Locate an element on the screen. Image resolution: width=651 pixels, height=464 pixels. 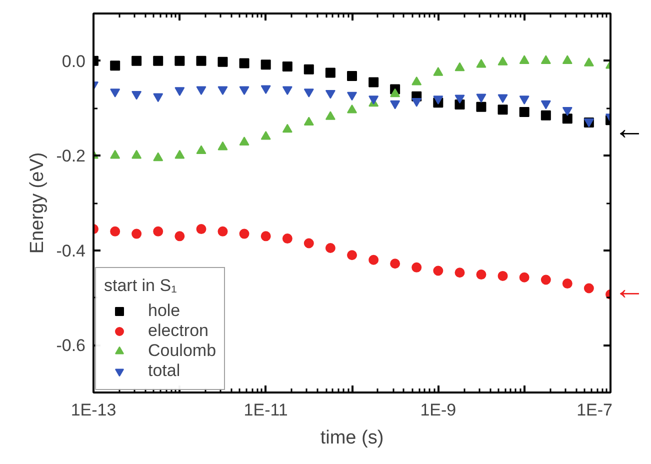
x-axis-title: time (s) is located at coordinates (352, 438).